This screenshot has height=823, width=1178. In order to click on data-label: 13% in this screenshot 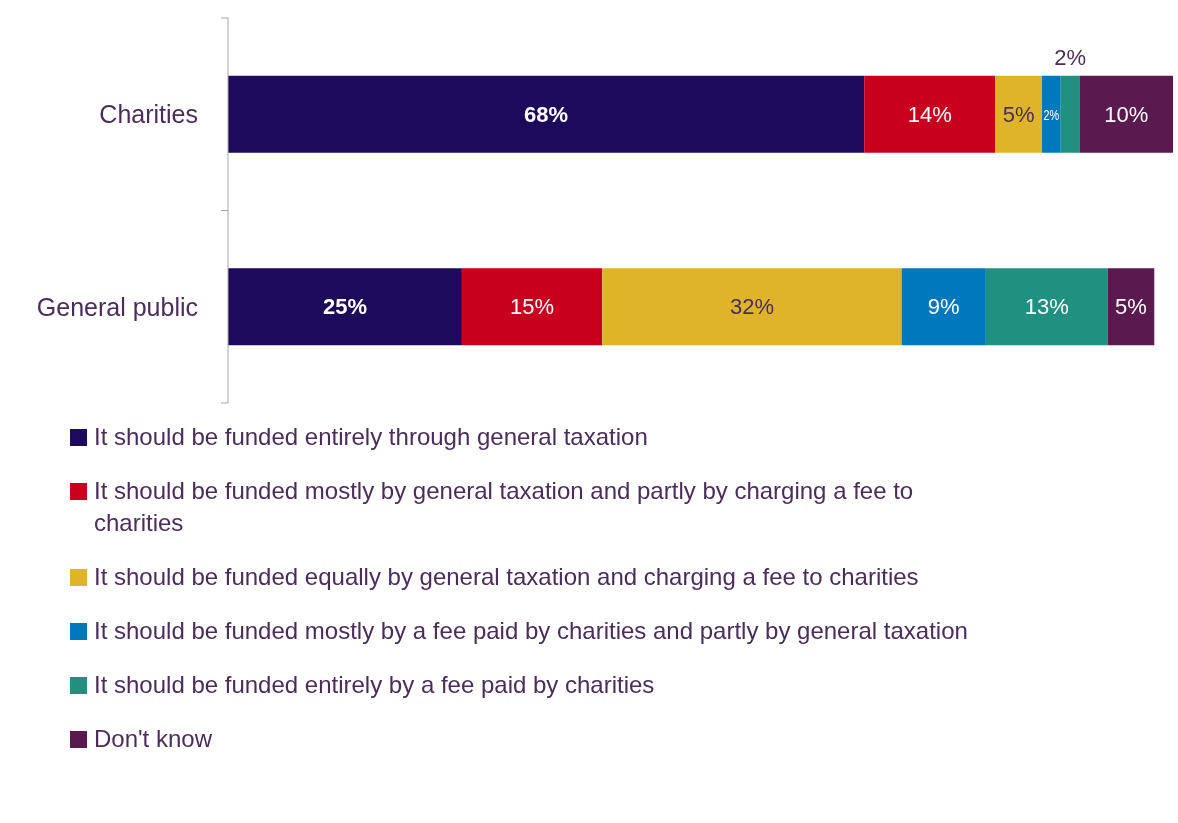, I will do `click(1046, 307)`.